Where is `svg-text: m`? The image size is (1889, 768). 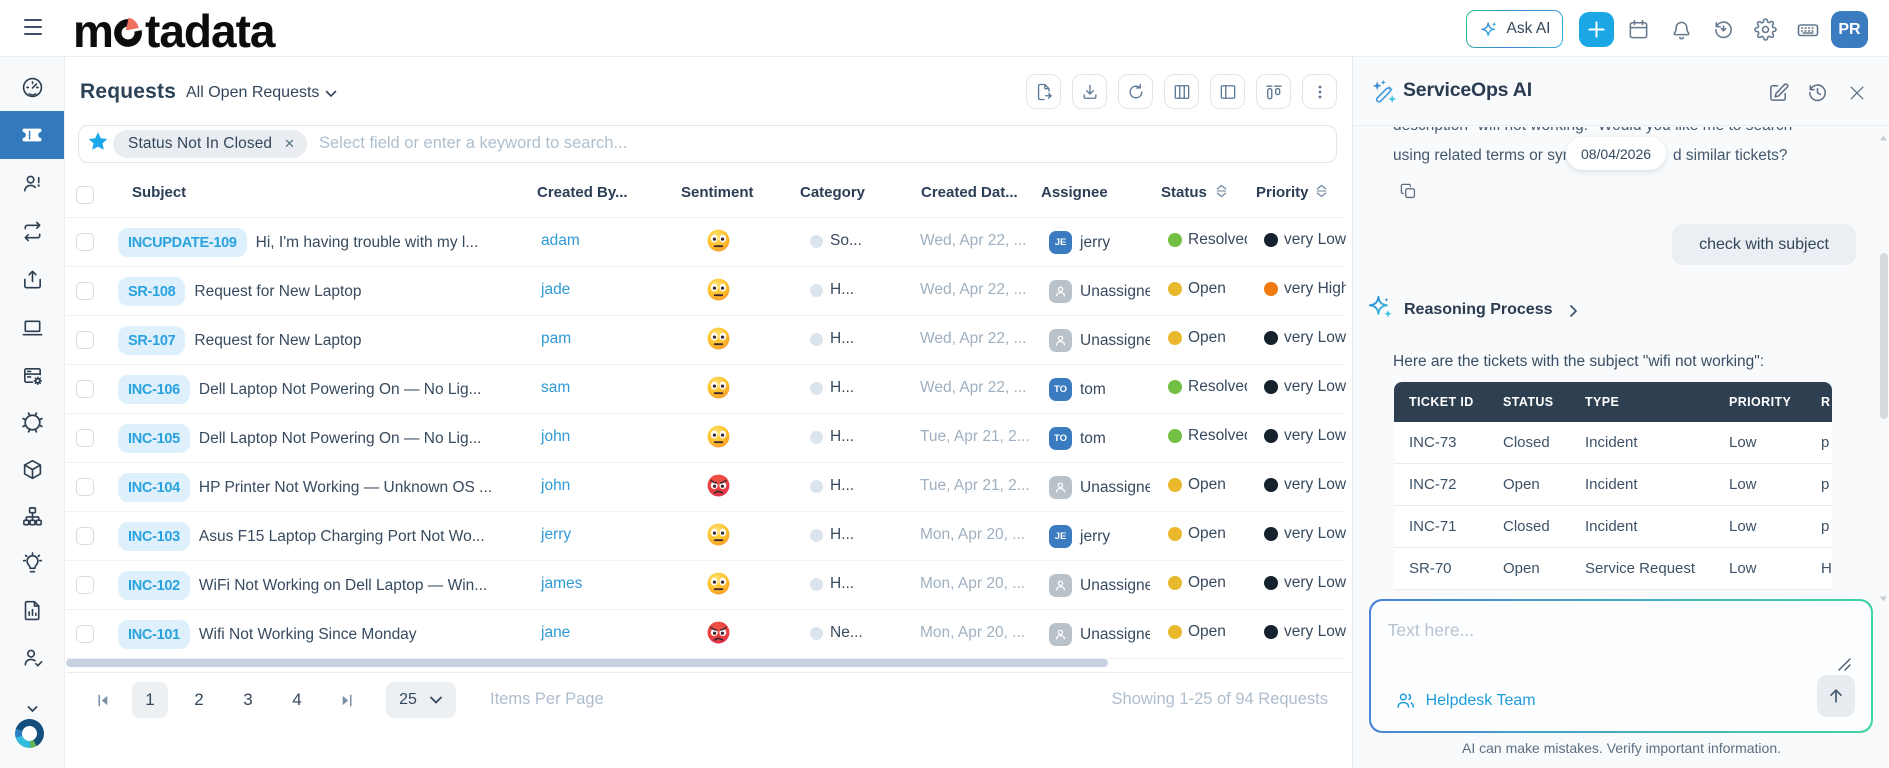
svg-text: m is located at coordinates (94, 31).